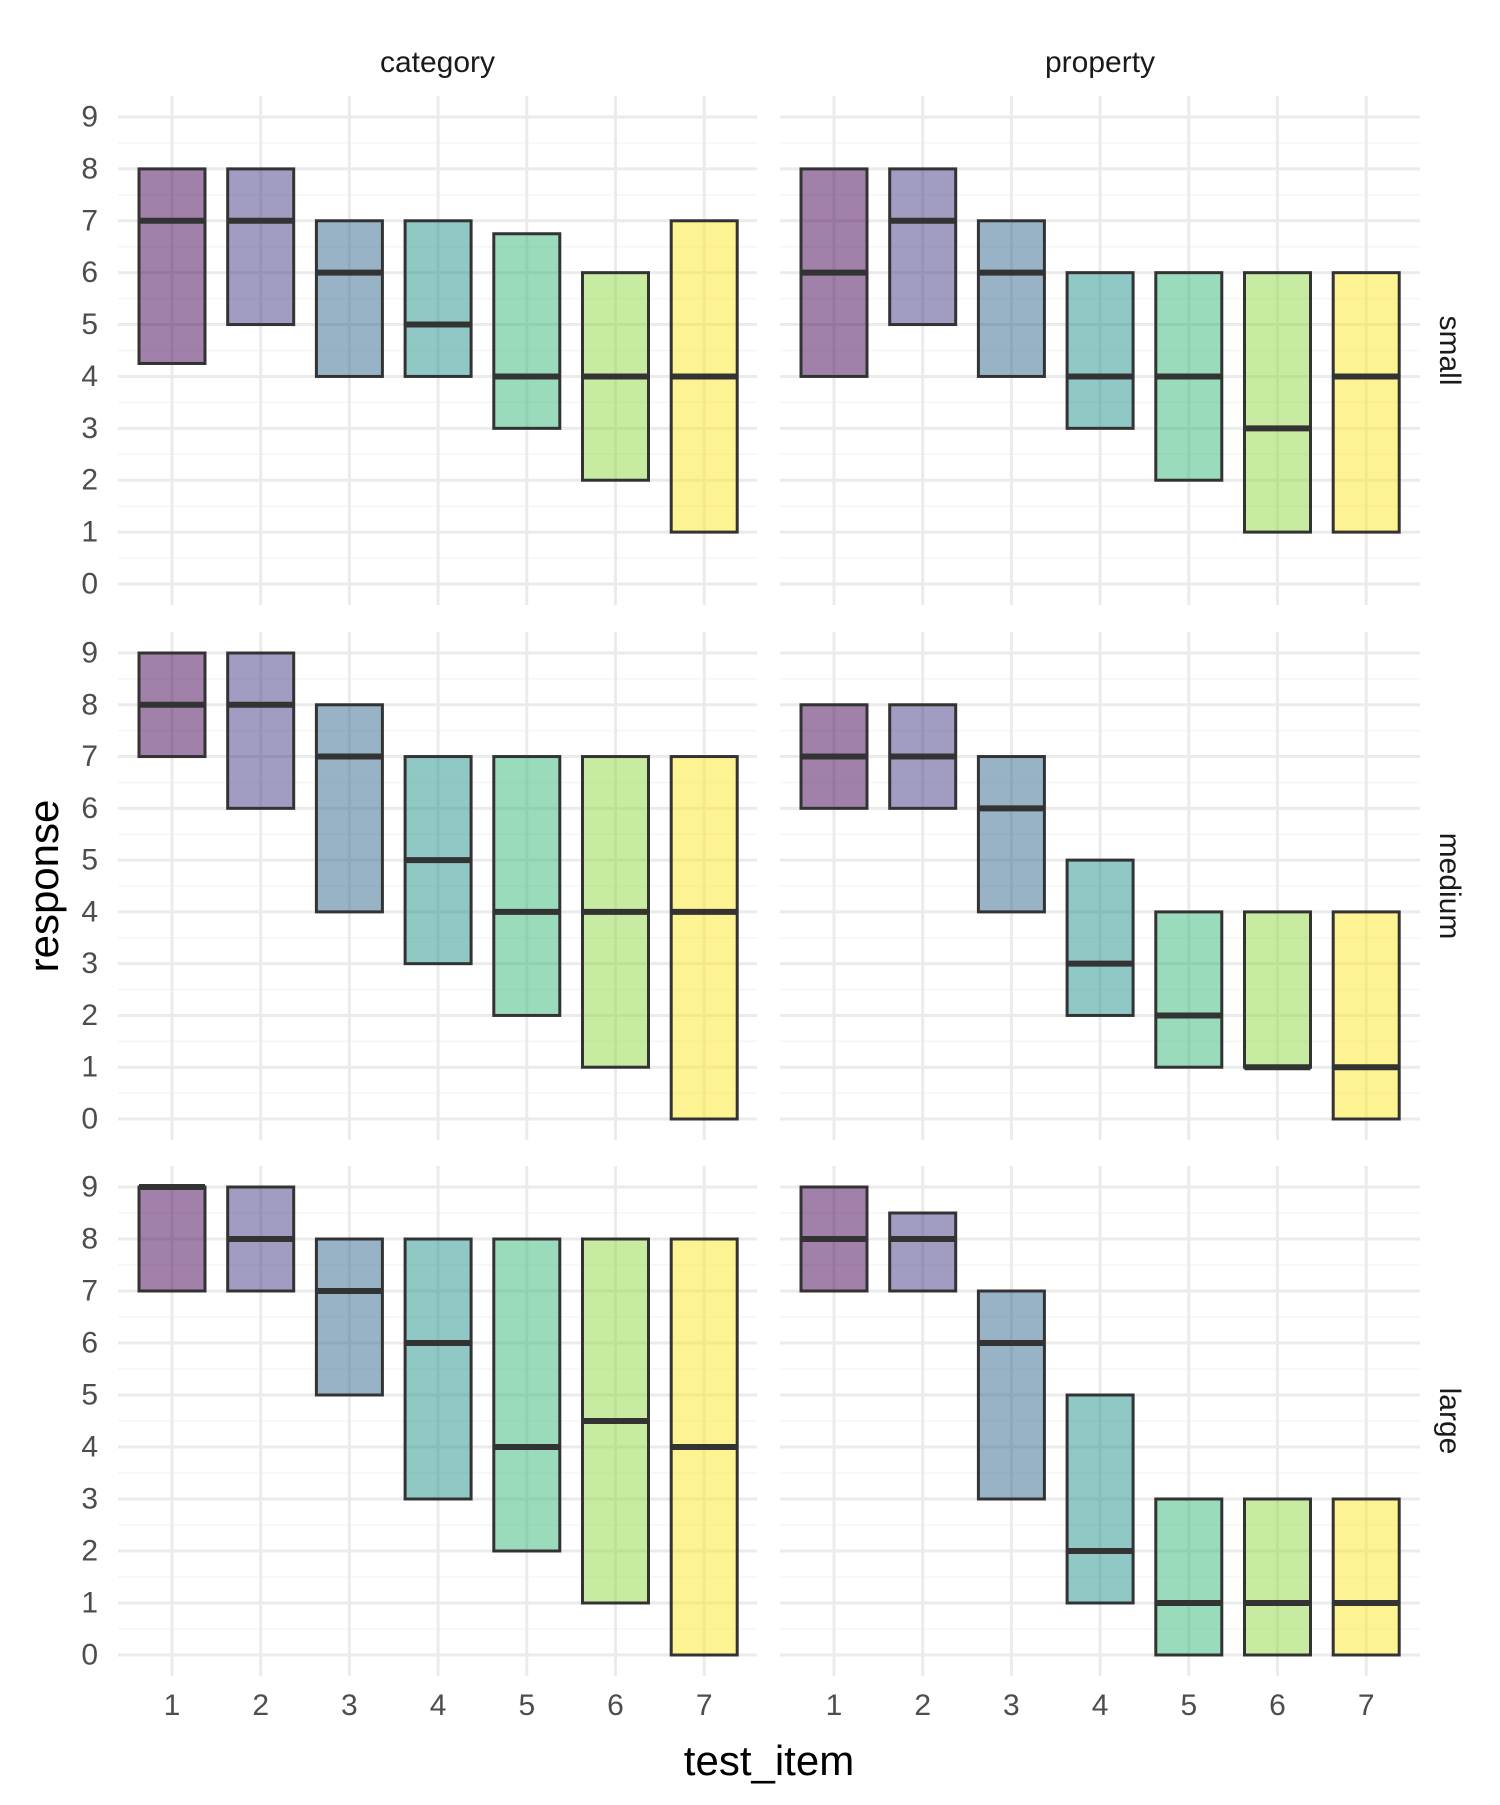 The image size is (1500, 1805). Describe the element at coordinates (1100, 62) in the screenshot. I see `column-strip-label: property` at that location.